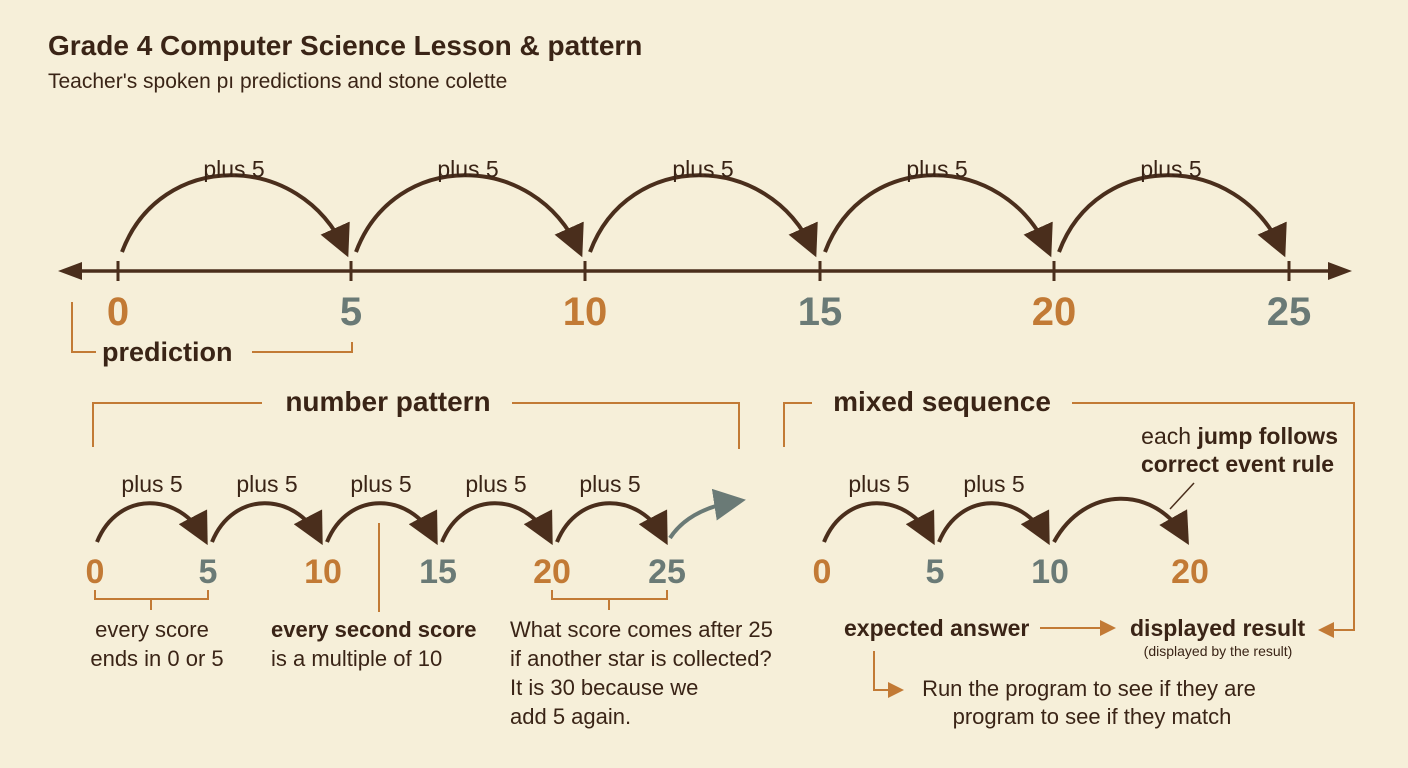  What do you see at coordinates (356, 658) in the screenshot?
I see `note-second-score-line-2: is a multiple of 10` at bounding box center [356, 658].